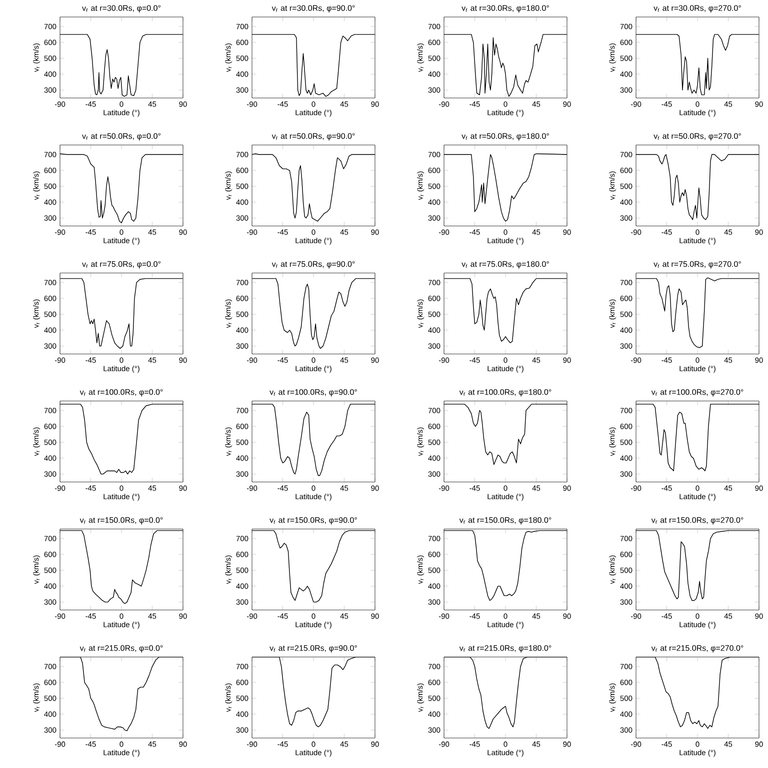 The image size is (768, 768). What do you see at coordinates (505, 520) in the screenshot?
I see `chart-title: v$_{r}$ at r=150.0Rs, φ=180.0°` at bounding box center [505, 520].